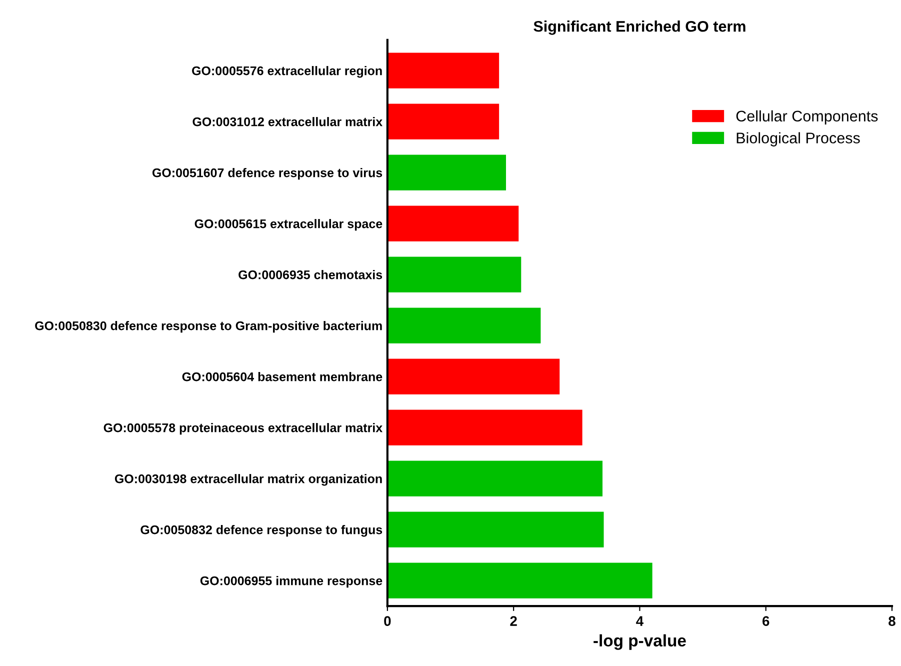 Image resolution: width=901 pixels, height=666 pixels. What do you see at coordinates (243, 429) in the screenshot?
I see `y-tick-label: GO:0005578 proteinaceous extracellular matrix` at bounding box center [243, 429].